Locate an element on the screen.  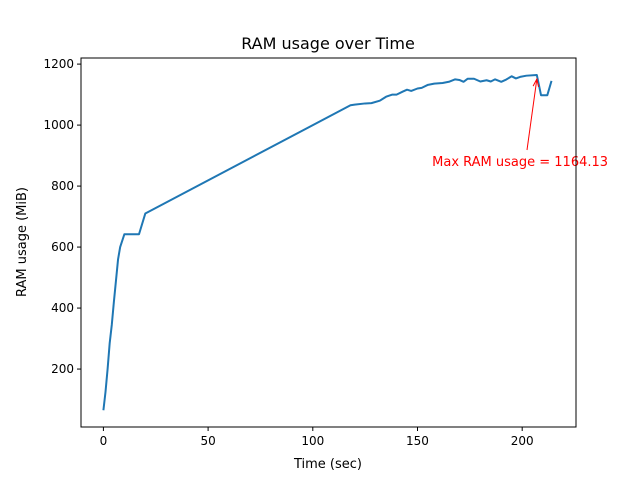
x-tick-label: 200 is located at coordinates (522, 441).